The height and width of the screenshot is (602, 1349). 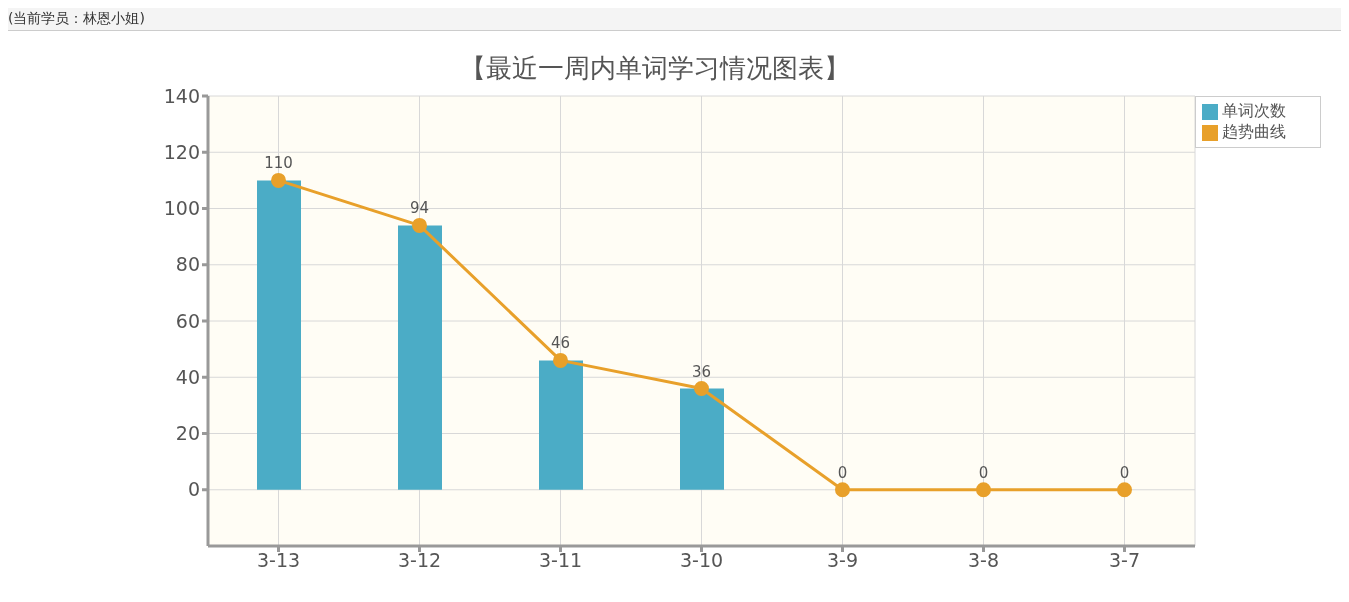 I want to click on y-tick-label: 0, so click(x=193, y=489).